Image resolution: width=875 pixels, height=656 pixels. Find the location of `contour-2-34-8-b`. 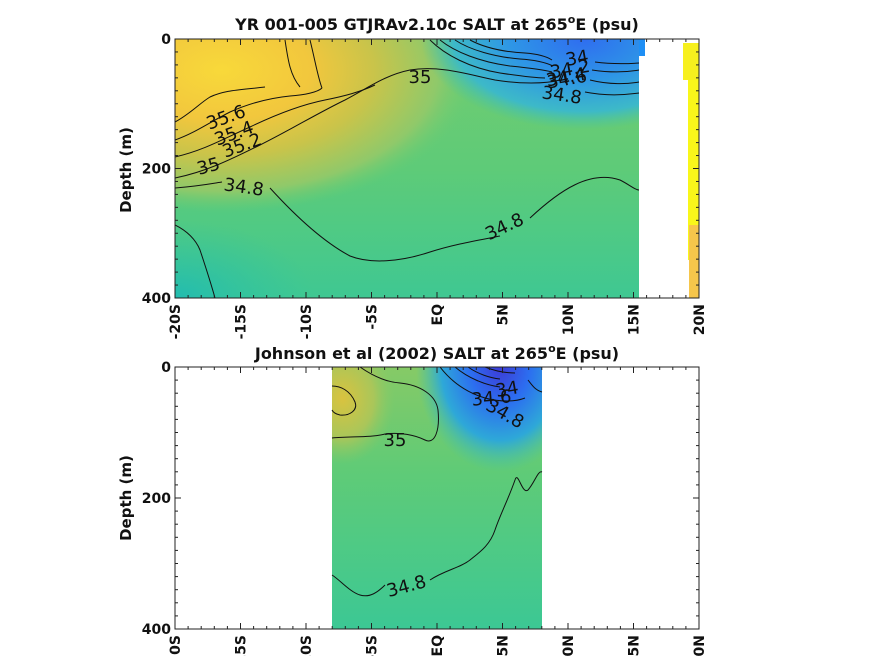

contour-2-34-8-b is located at coordinates (486, 526).